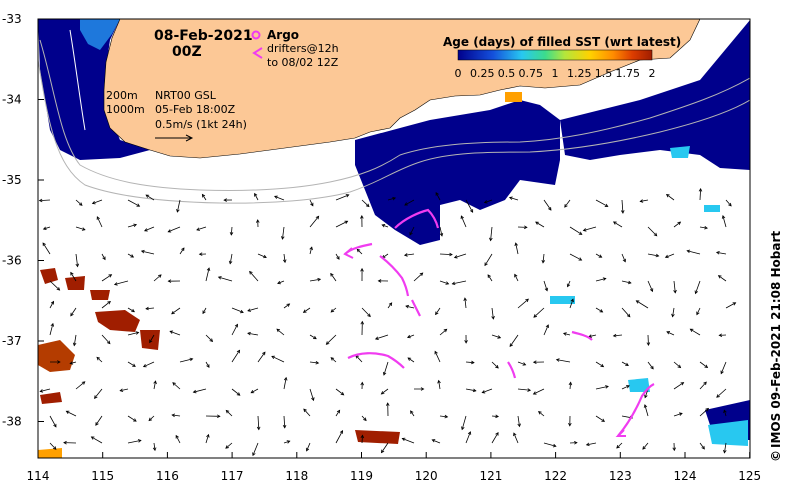 The image size is (790, 496). What do you see at coordinates (203, 36) in the screenshot?
I see `map-date: 08-Feb-2021` at bounding box center [203, 36].